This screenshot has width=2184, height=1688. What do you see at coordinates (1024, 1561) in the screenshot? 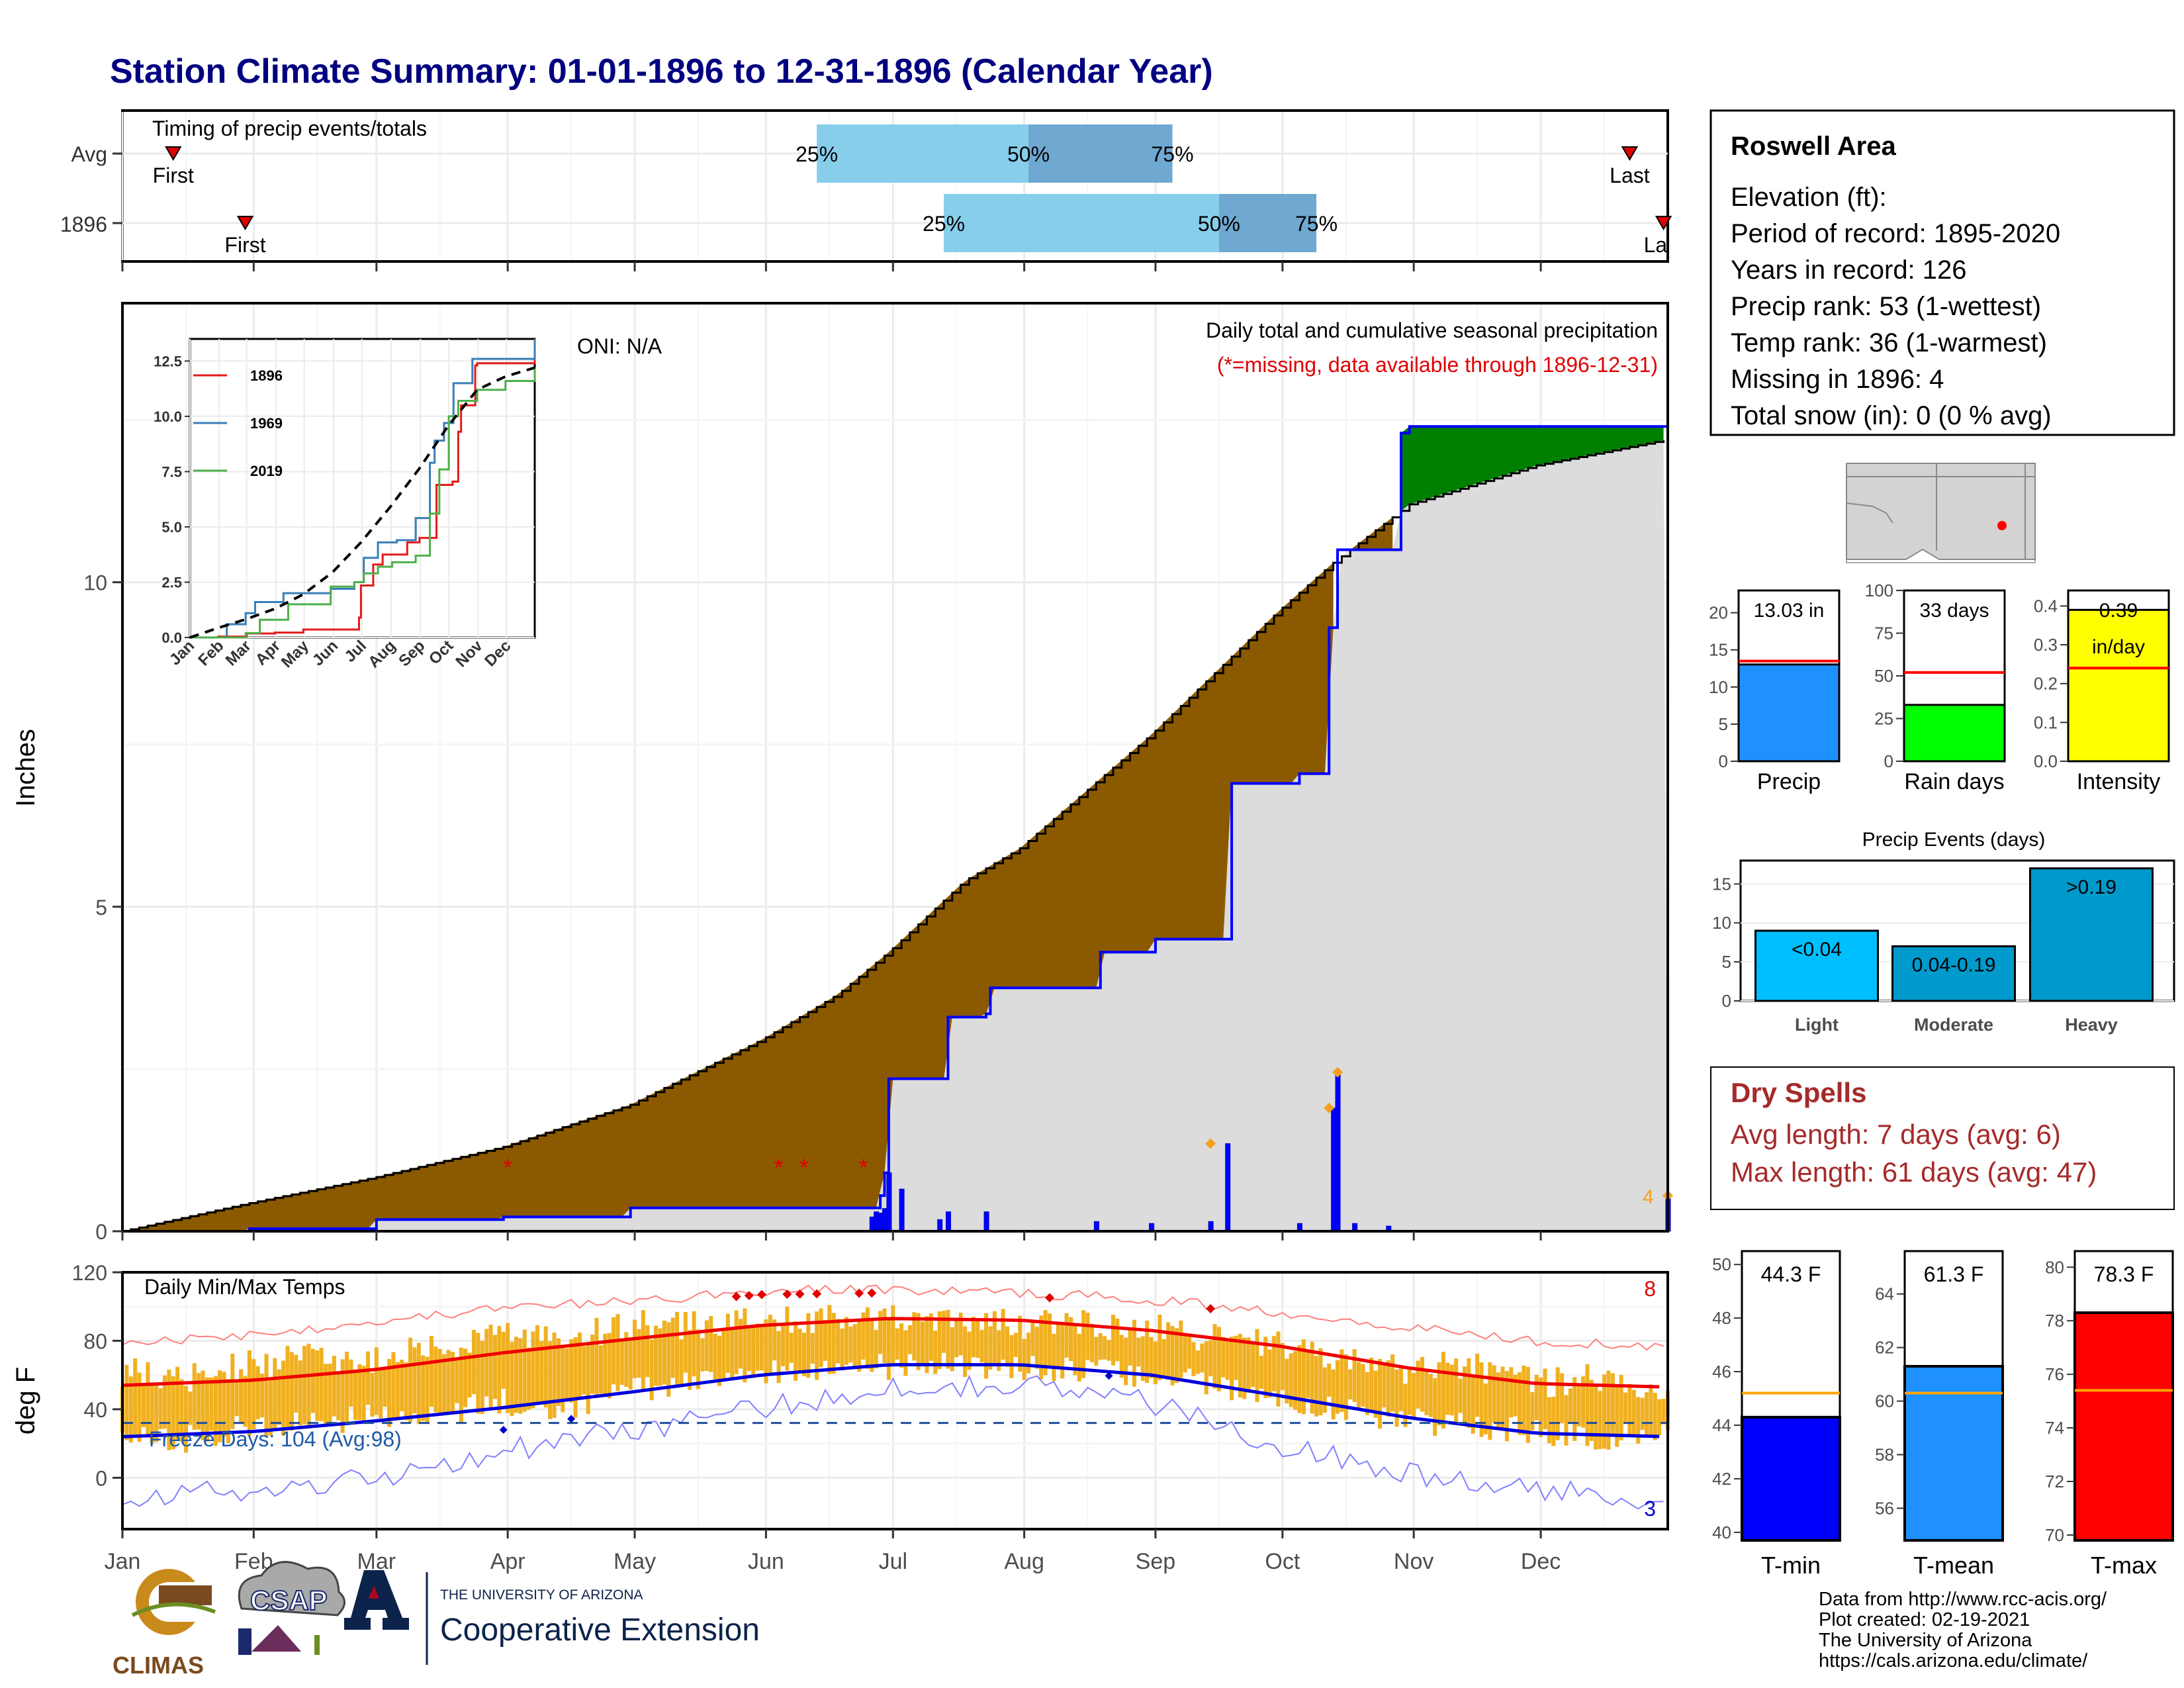
I see `month-label: Aug` at bounding box center [1024, 1561].